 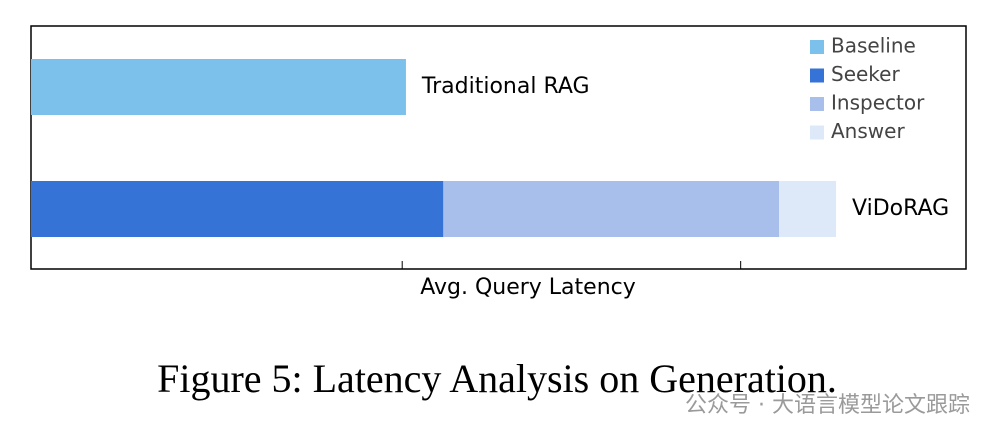 I want to click on x-axis-label: Avg. Query Latency, so click(x=528, y=287).